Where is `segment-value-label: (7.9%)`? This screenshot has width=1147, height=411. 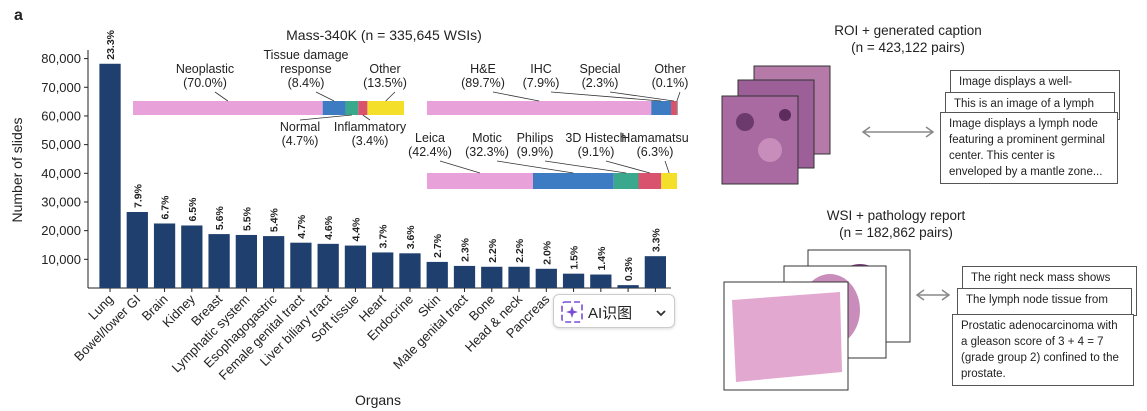
segment-value-label: (7.9%) is located at coordinates (541, 83).